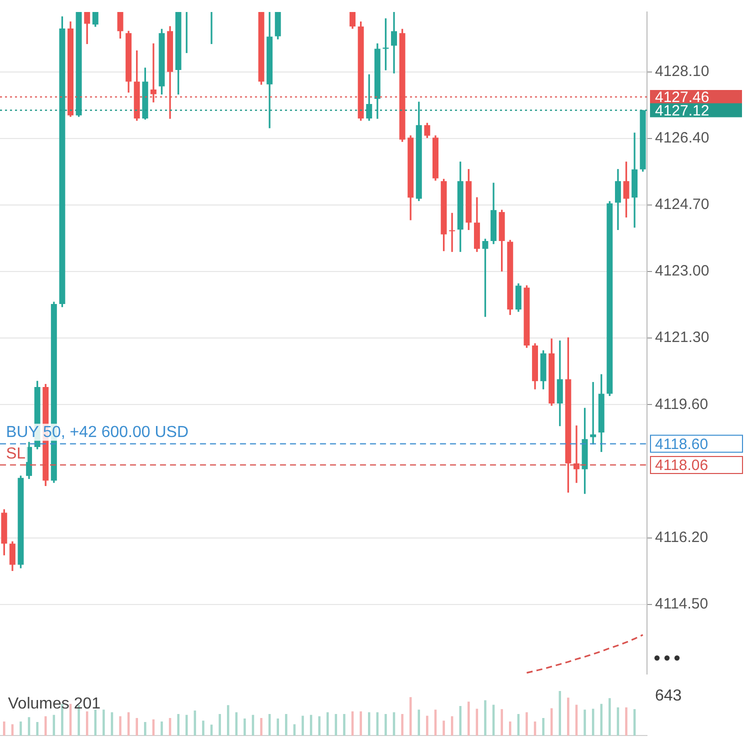  What do you see at coordinates (54, 703) in the screenshot?
I see `chart-title: Volumes 201` at bounding box center [54, 703].